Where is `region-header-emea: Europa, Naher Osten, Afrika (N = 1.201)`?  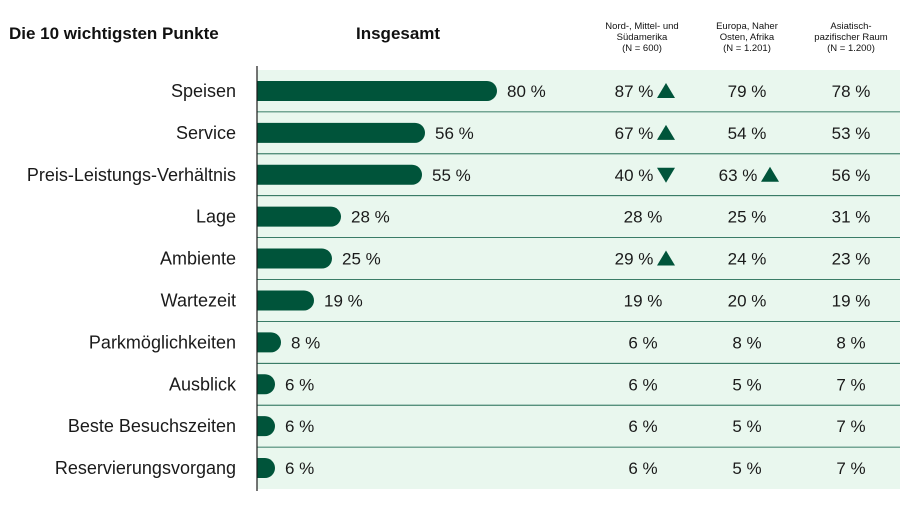
region-header-emea: Europa, Naher Osten, Afrika (N = 1.201) is located at coordinates (747, 37).